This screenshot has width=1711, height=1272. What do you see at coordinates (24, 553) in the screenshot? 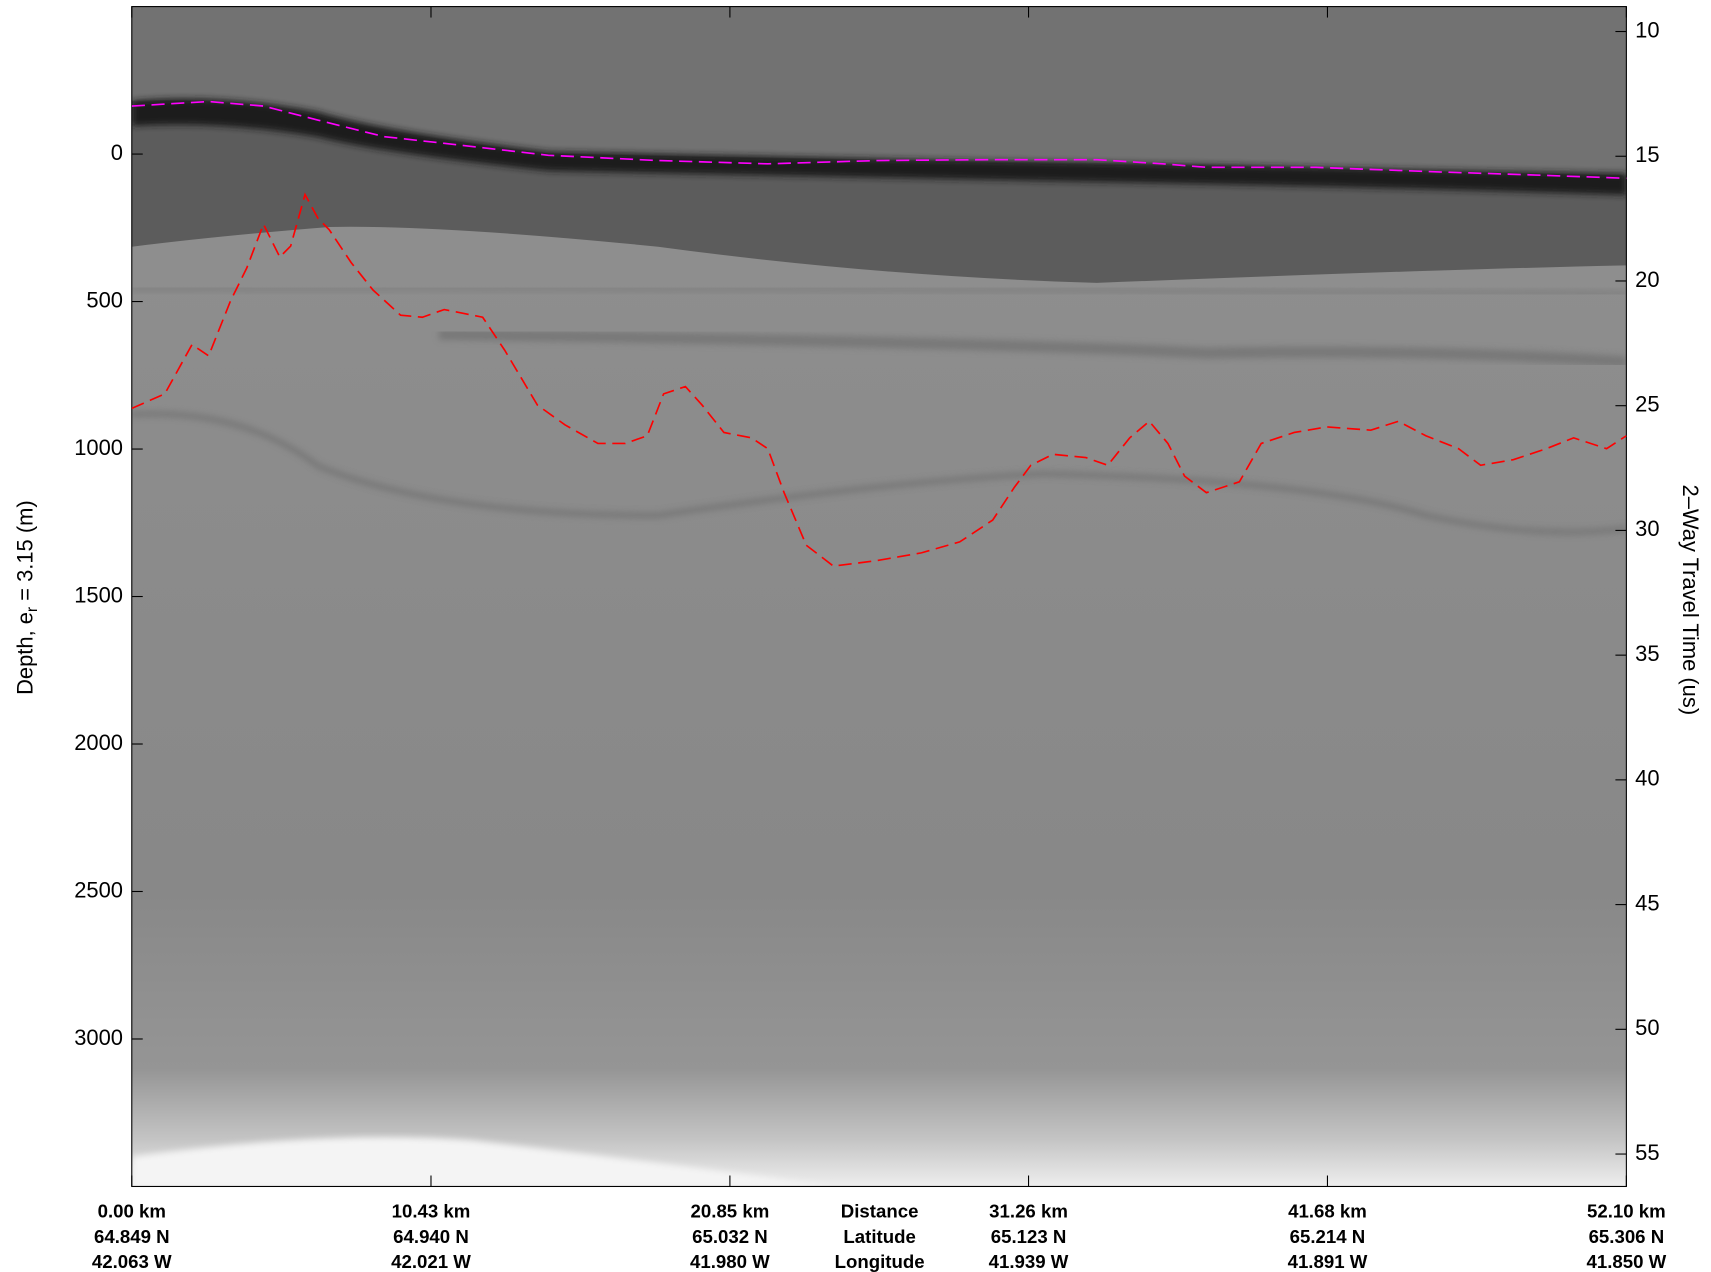
I see `y-axis-label-rest: = 3.15 (m)` at bounding box center [24, 553].